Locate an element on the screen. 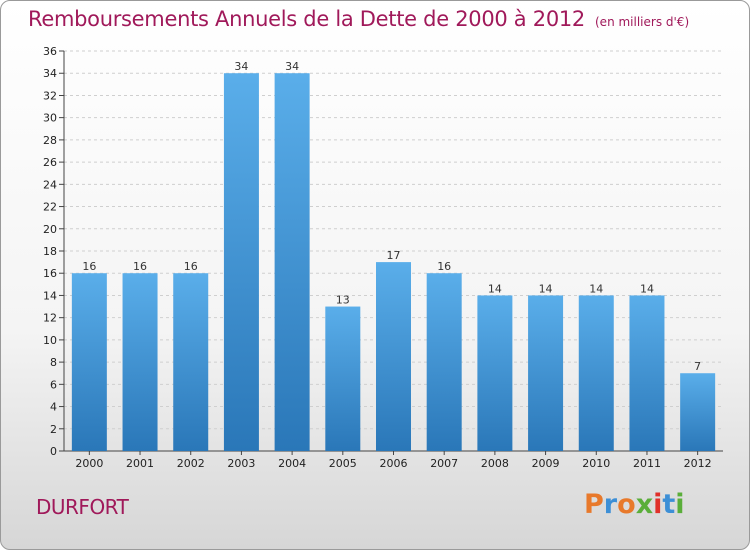 The image size is (750, 550). x-tick-label: 2010 is located at coordinates (596, 463).